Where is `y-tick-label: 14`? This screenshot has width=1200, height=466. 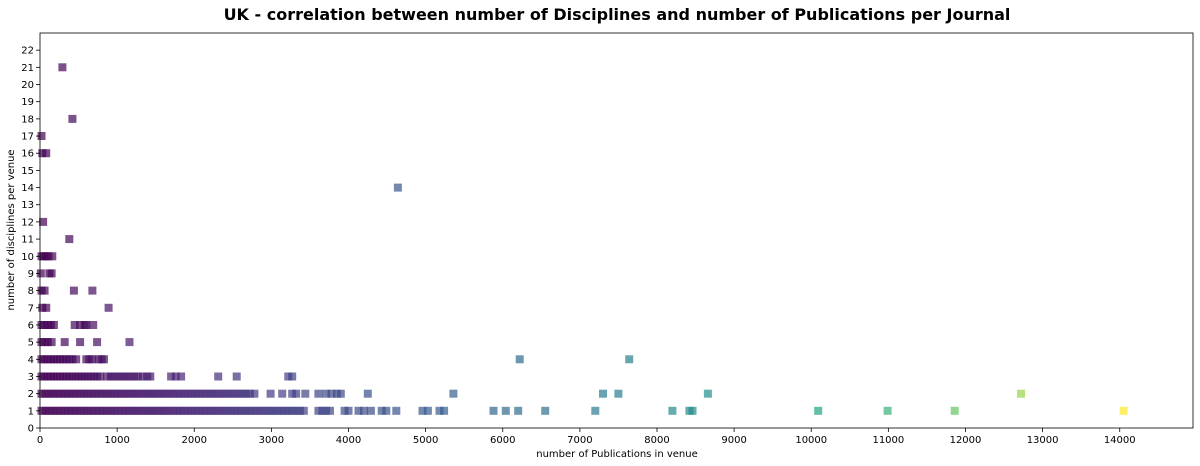 y-tick-label: 14 is located at coordinates (27, 188).